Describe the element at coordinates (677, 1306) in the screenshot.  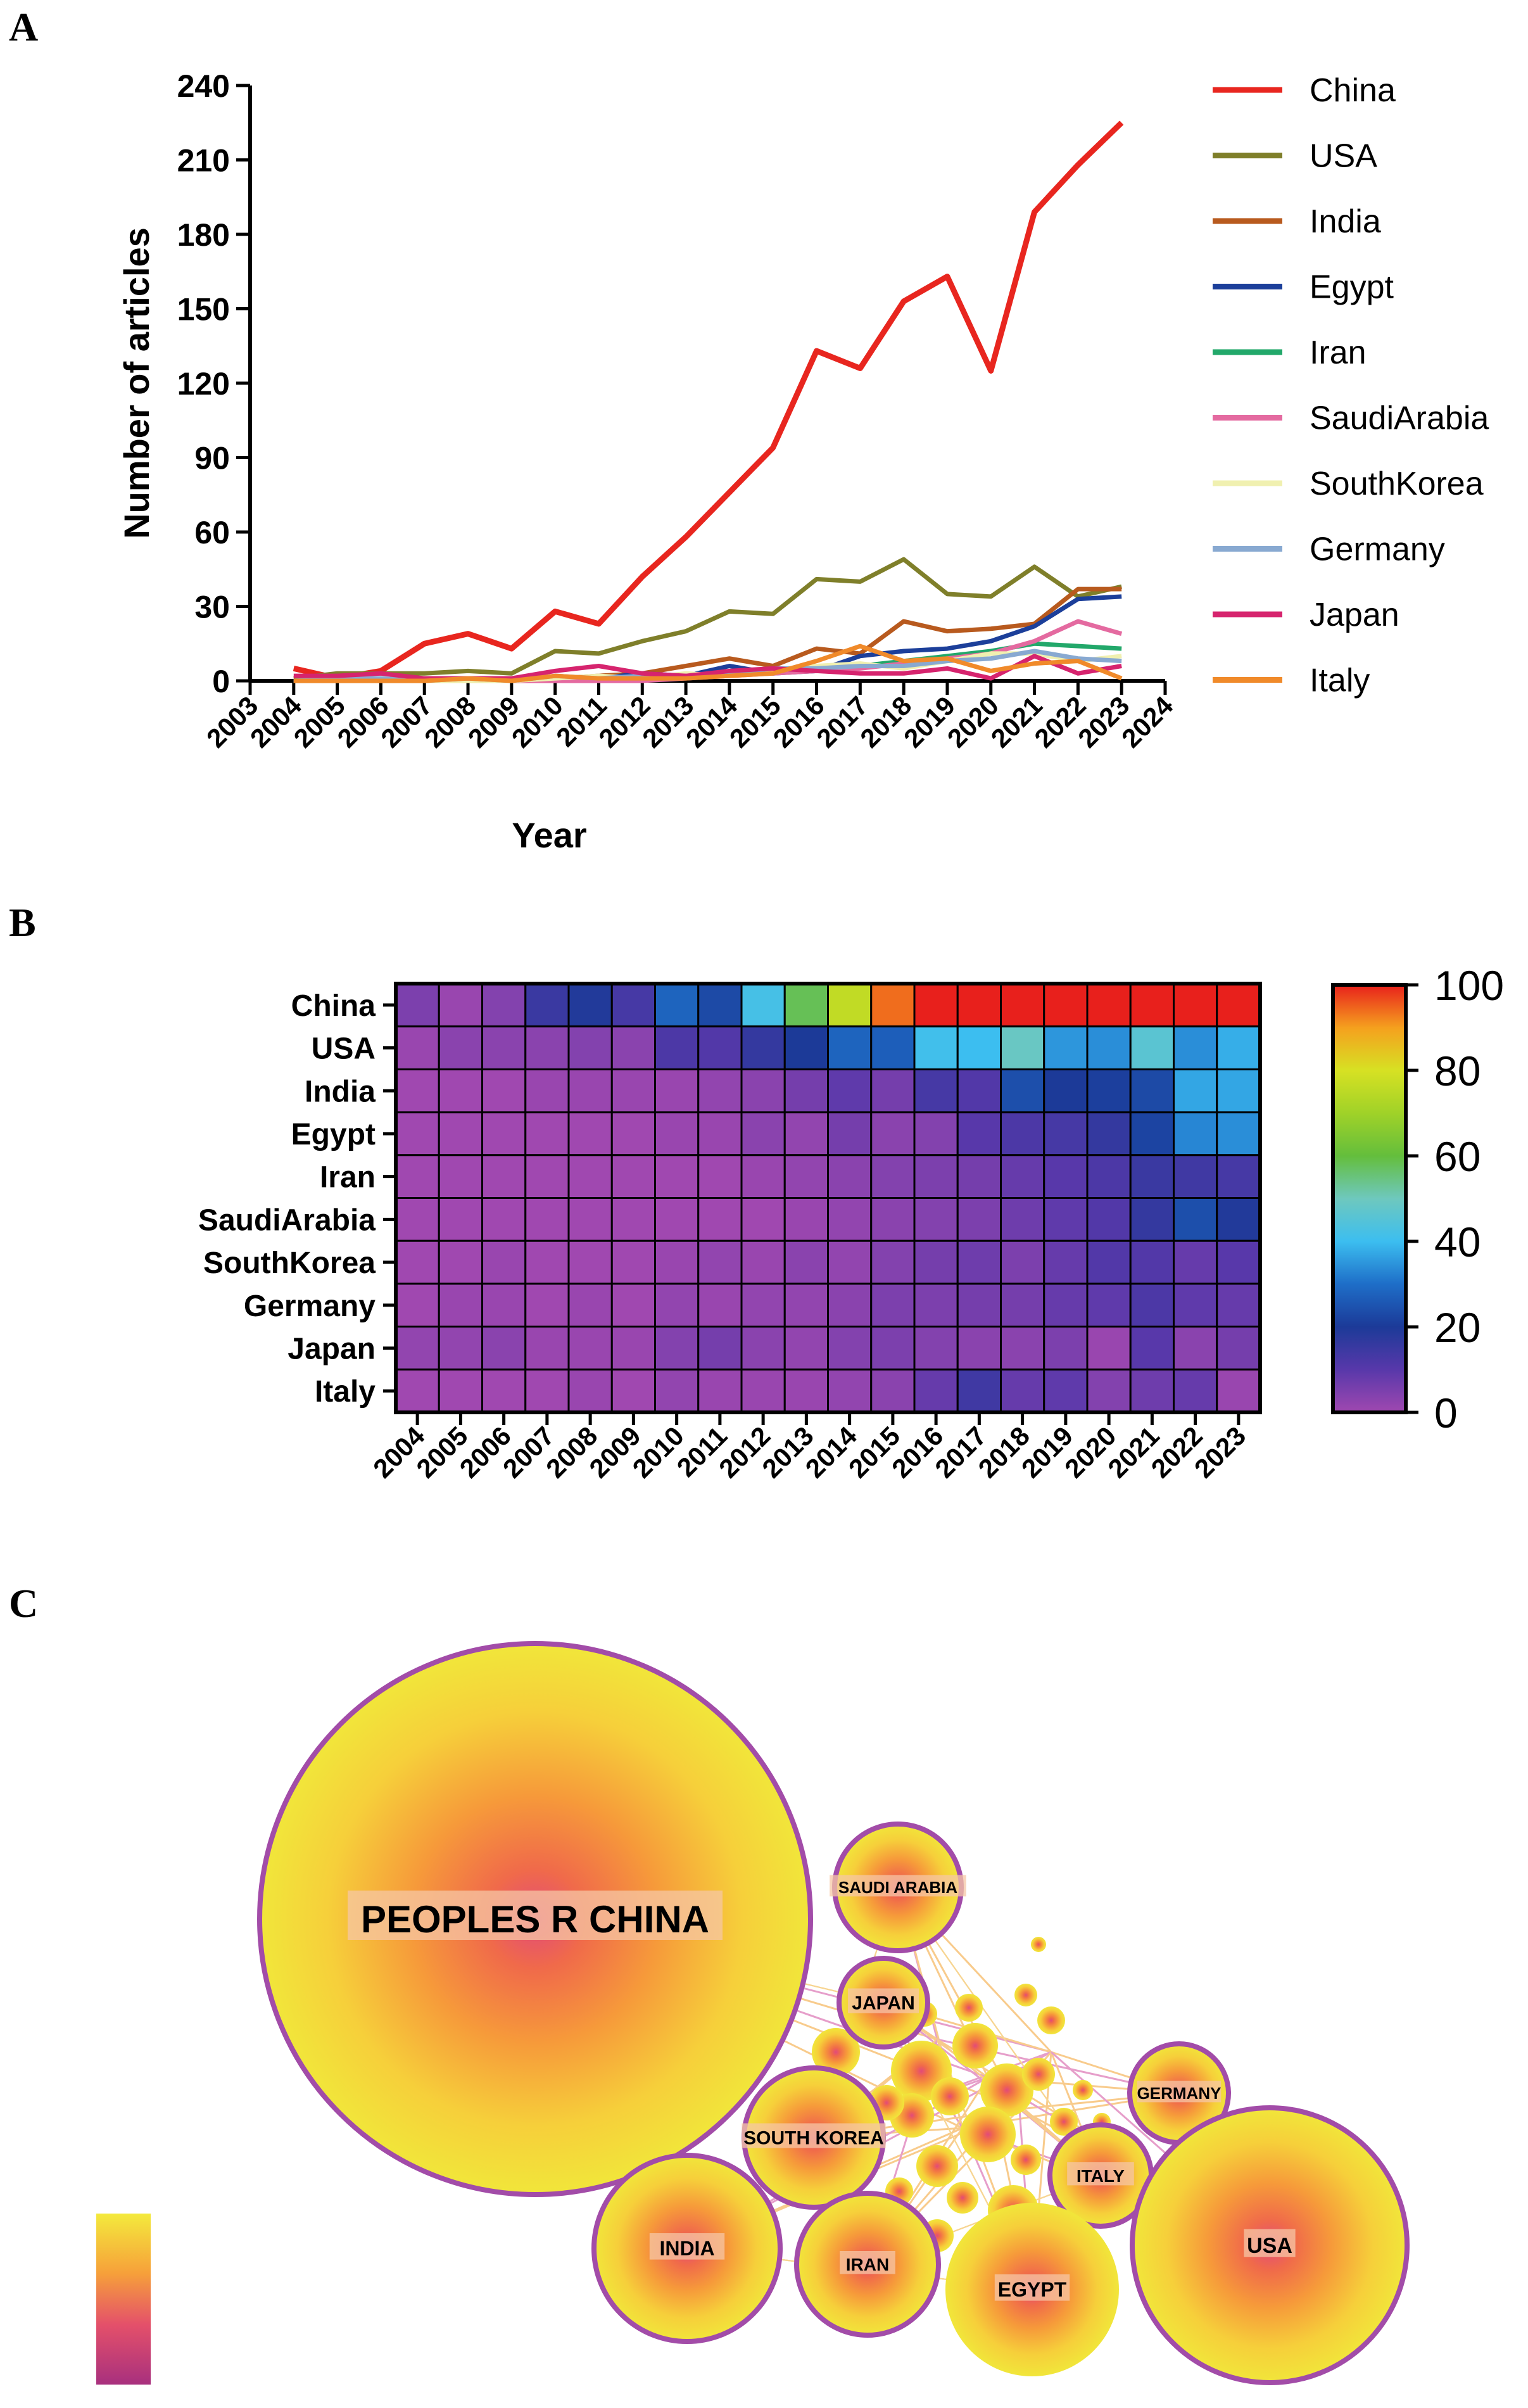
I see `heatmap-cell-germany-2010` at that location.